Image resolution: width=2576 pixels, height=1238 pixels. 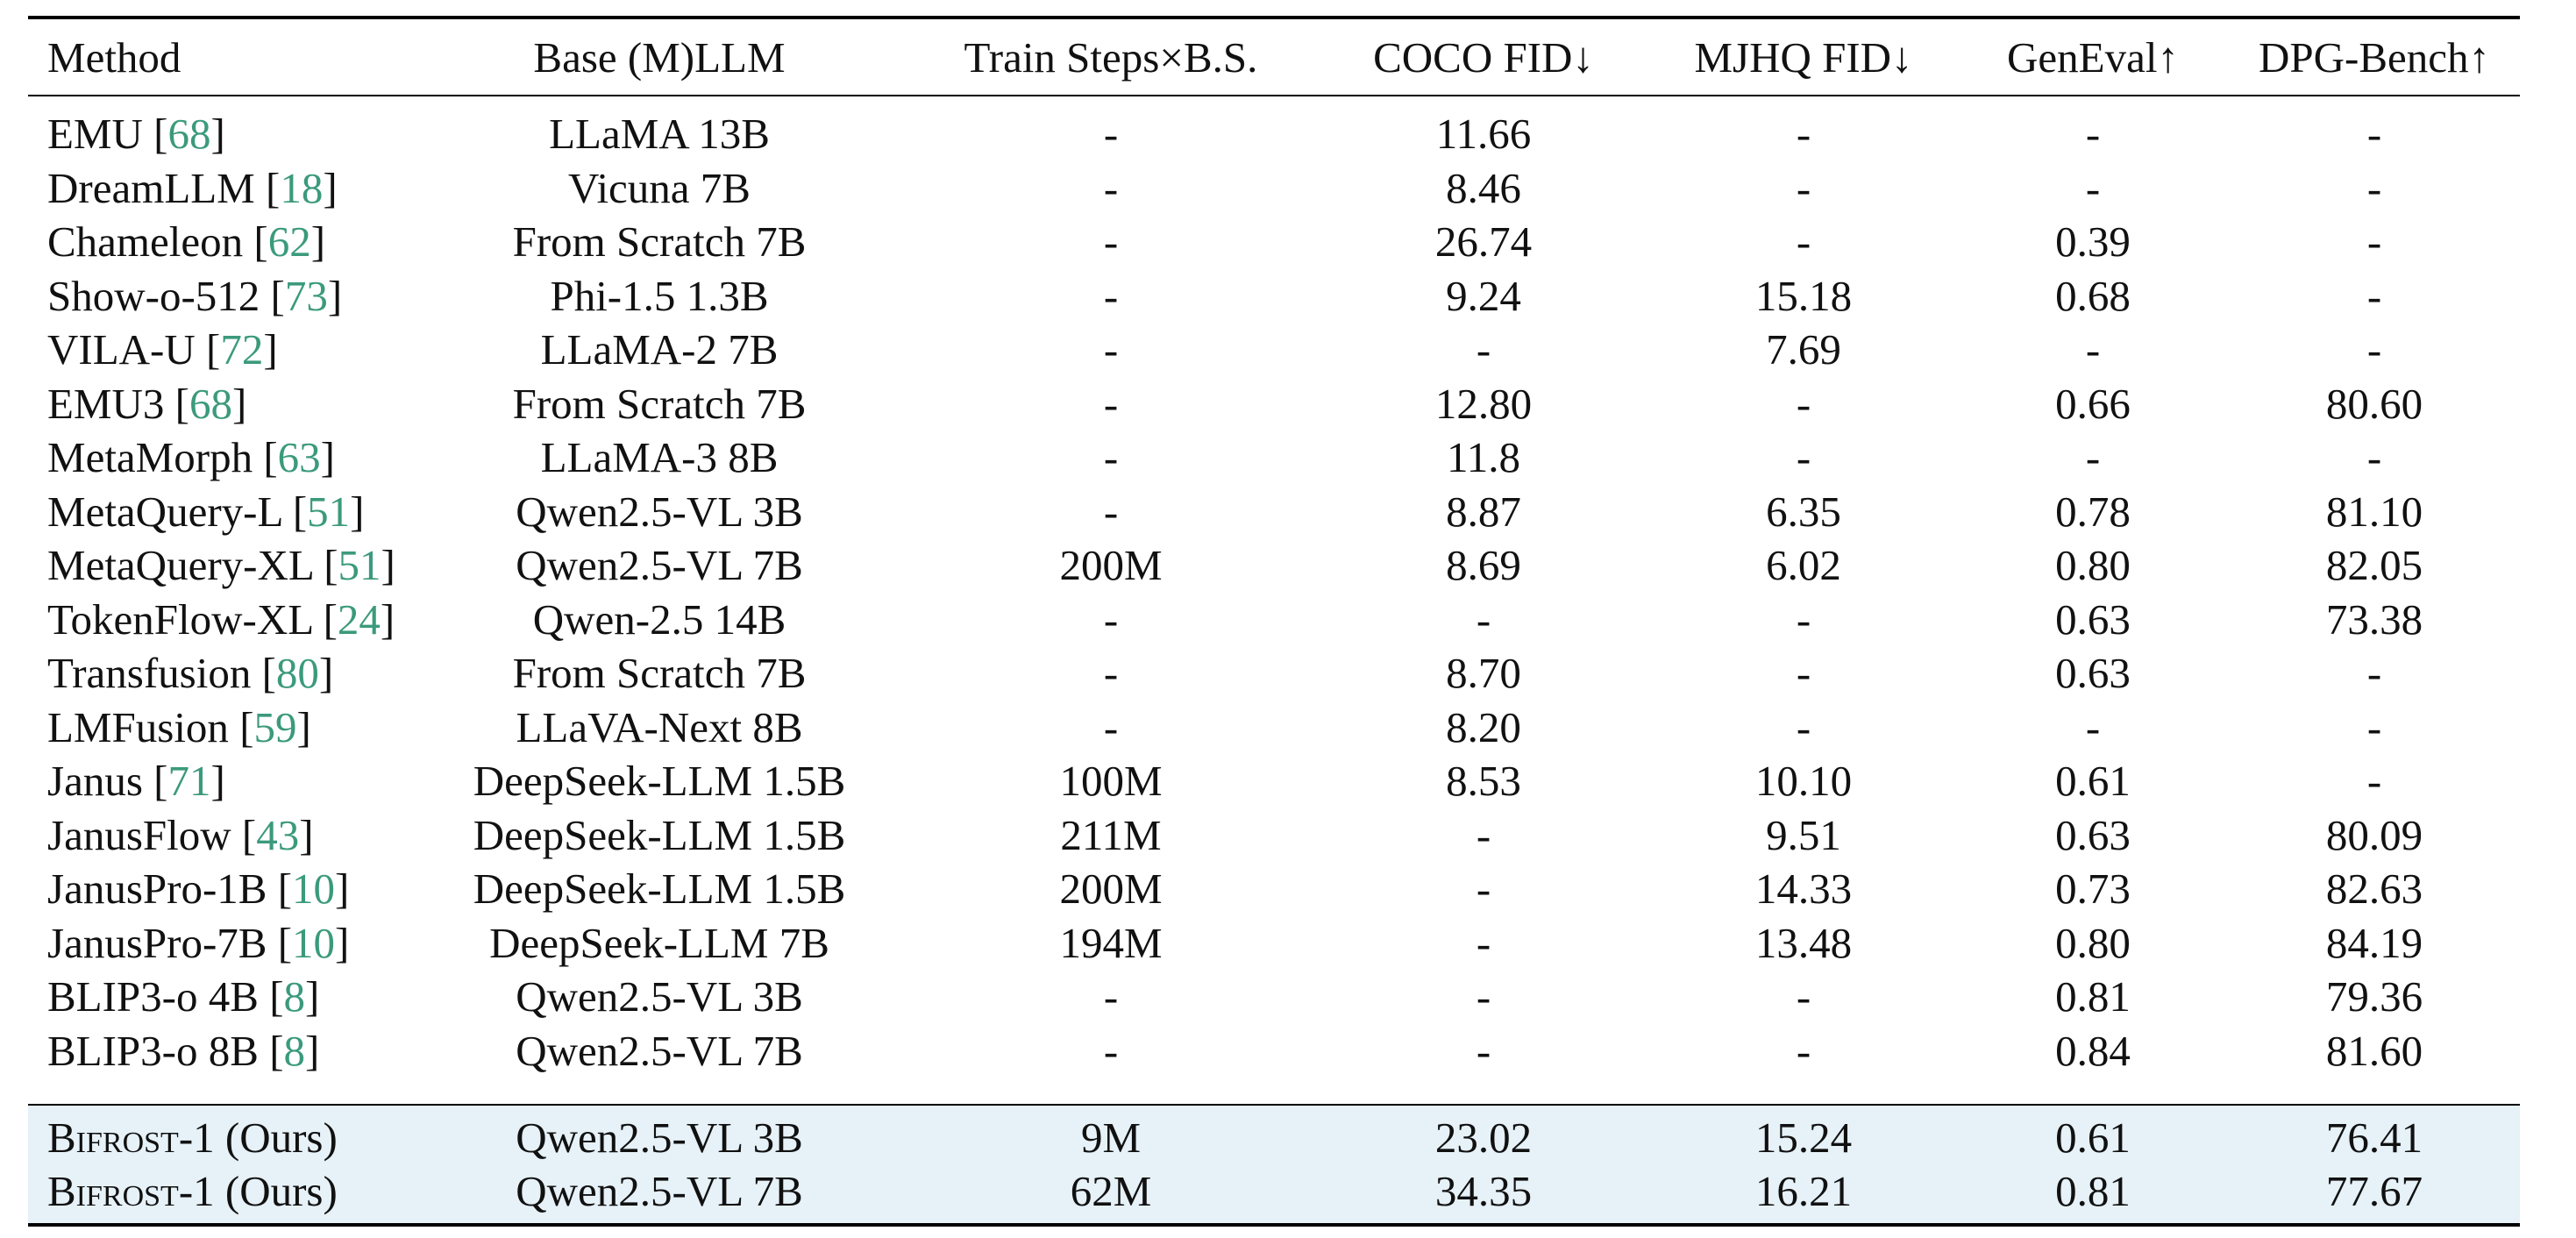 I want to click on dpg-bench-cell: -, so click(x=2374, y=673).